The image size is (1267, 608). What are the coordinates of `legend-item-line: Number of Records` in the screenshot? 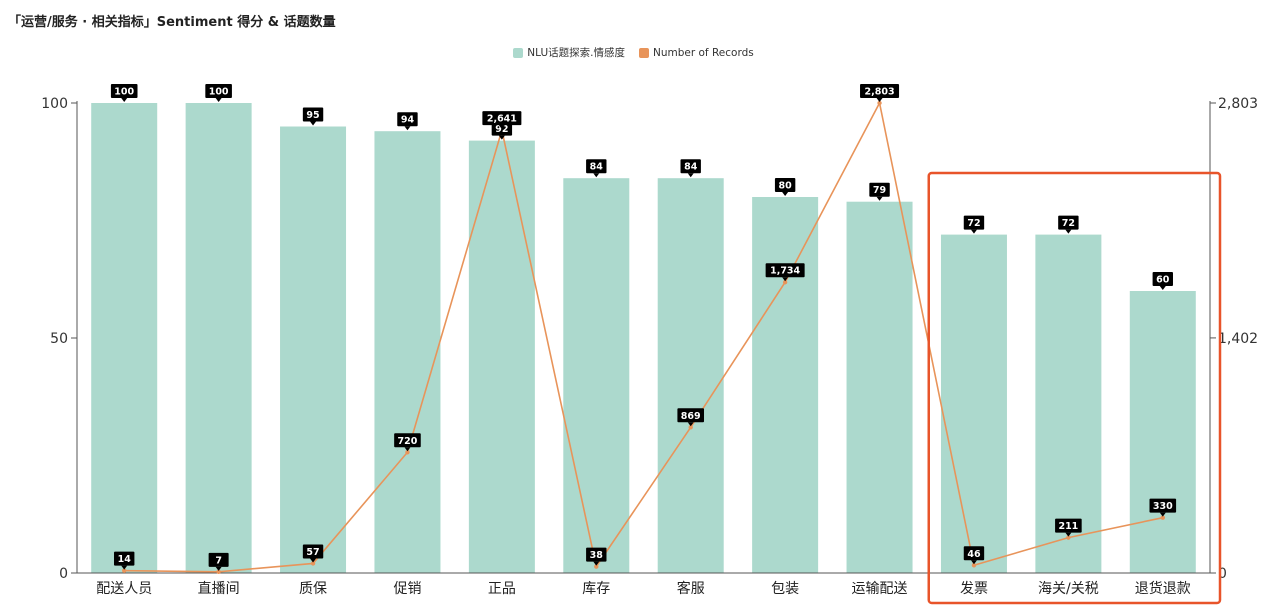 It's located at (696, 52).